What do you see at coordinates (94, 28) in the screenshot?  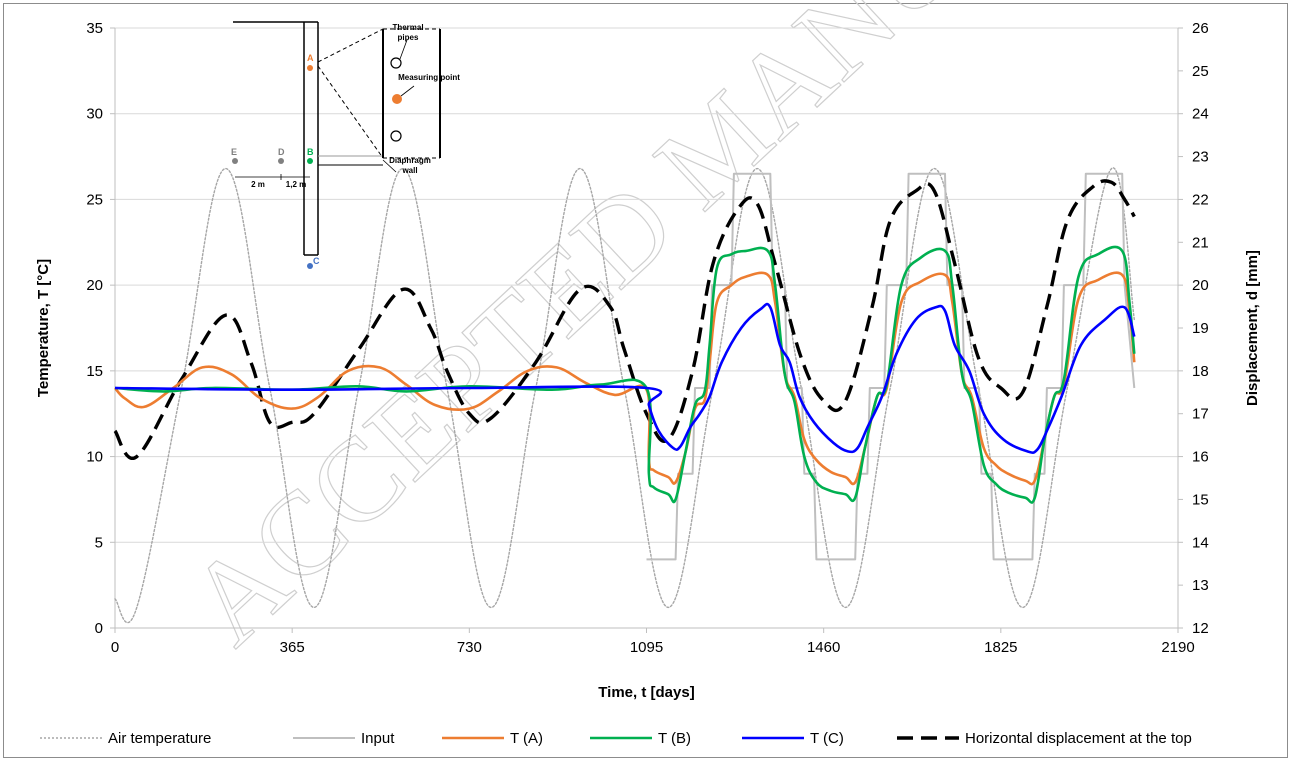 I see `y-left-tick-label: 35` at bounding box center [94, 28].